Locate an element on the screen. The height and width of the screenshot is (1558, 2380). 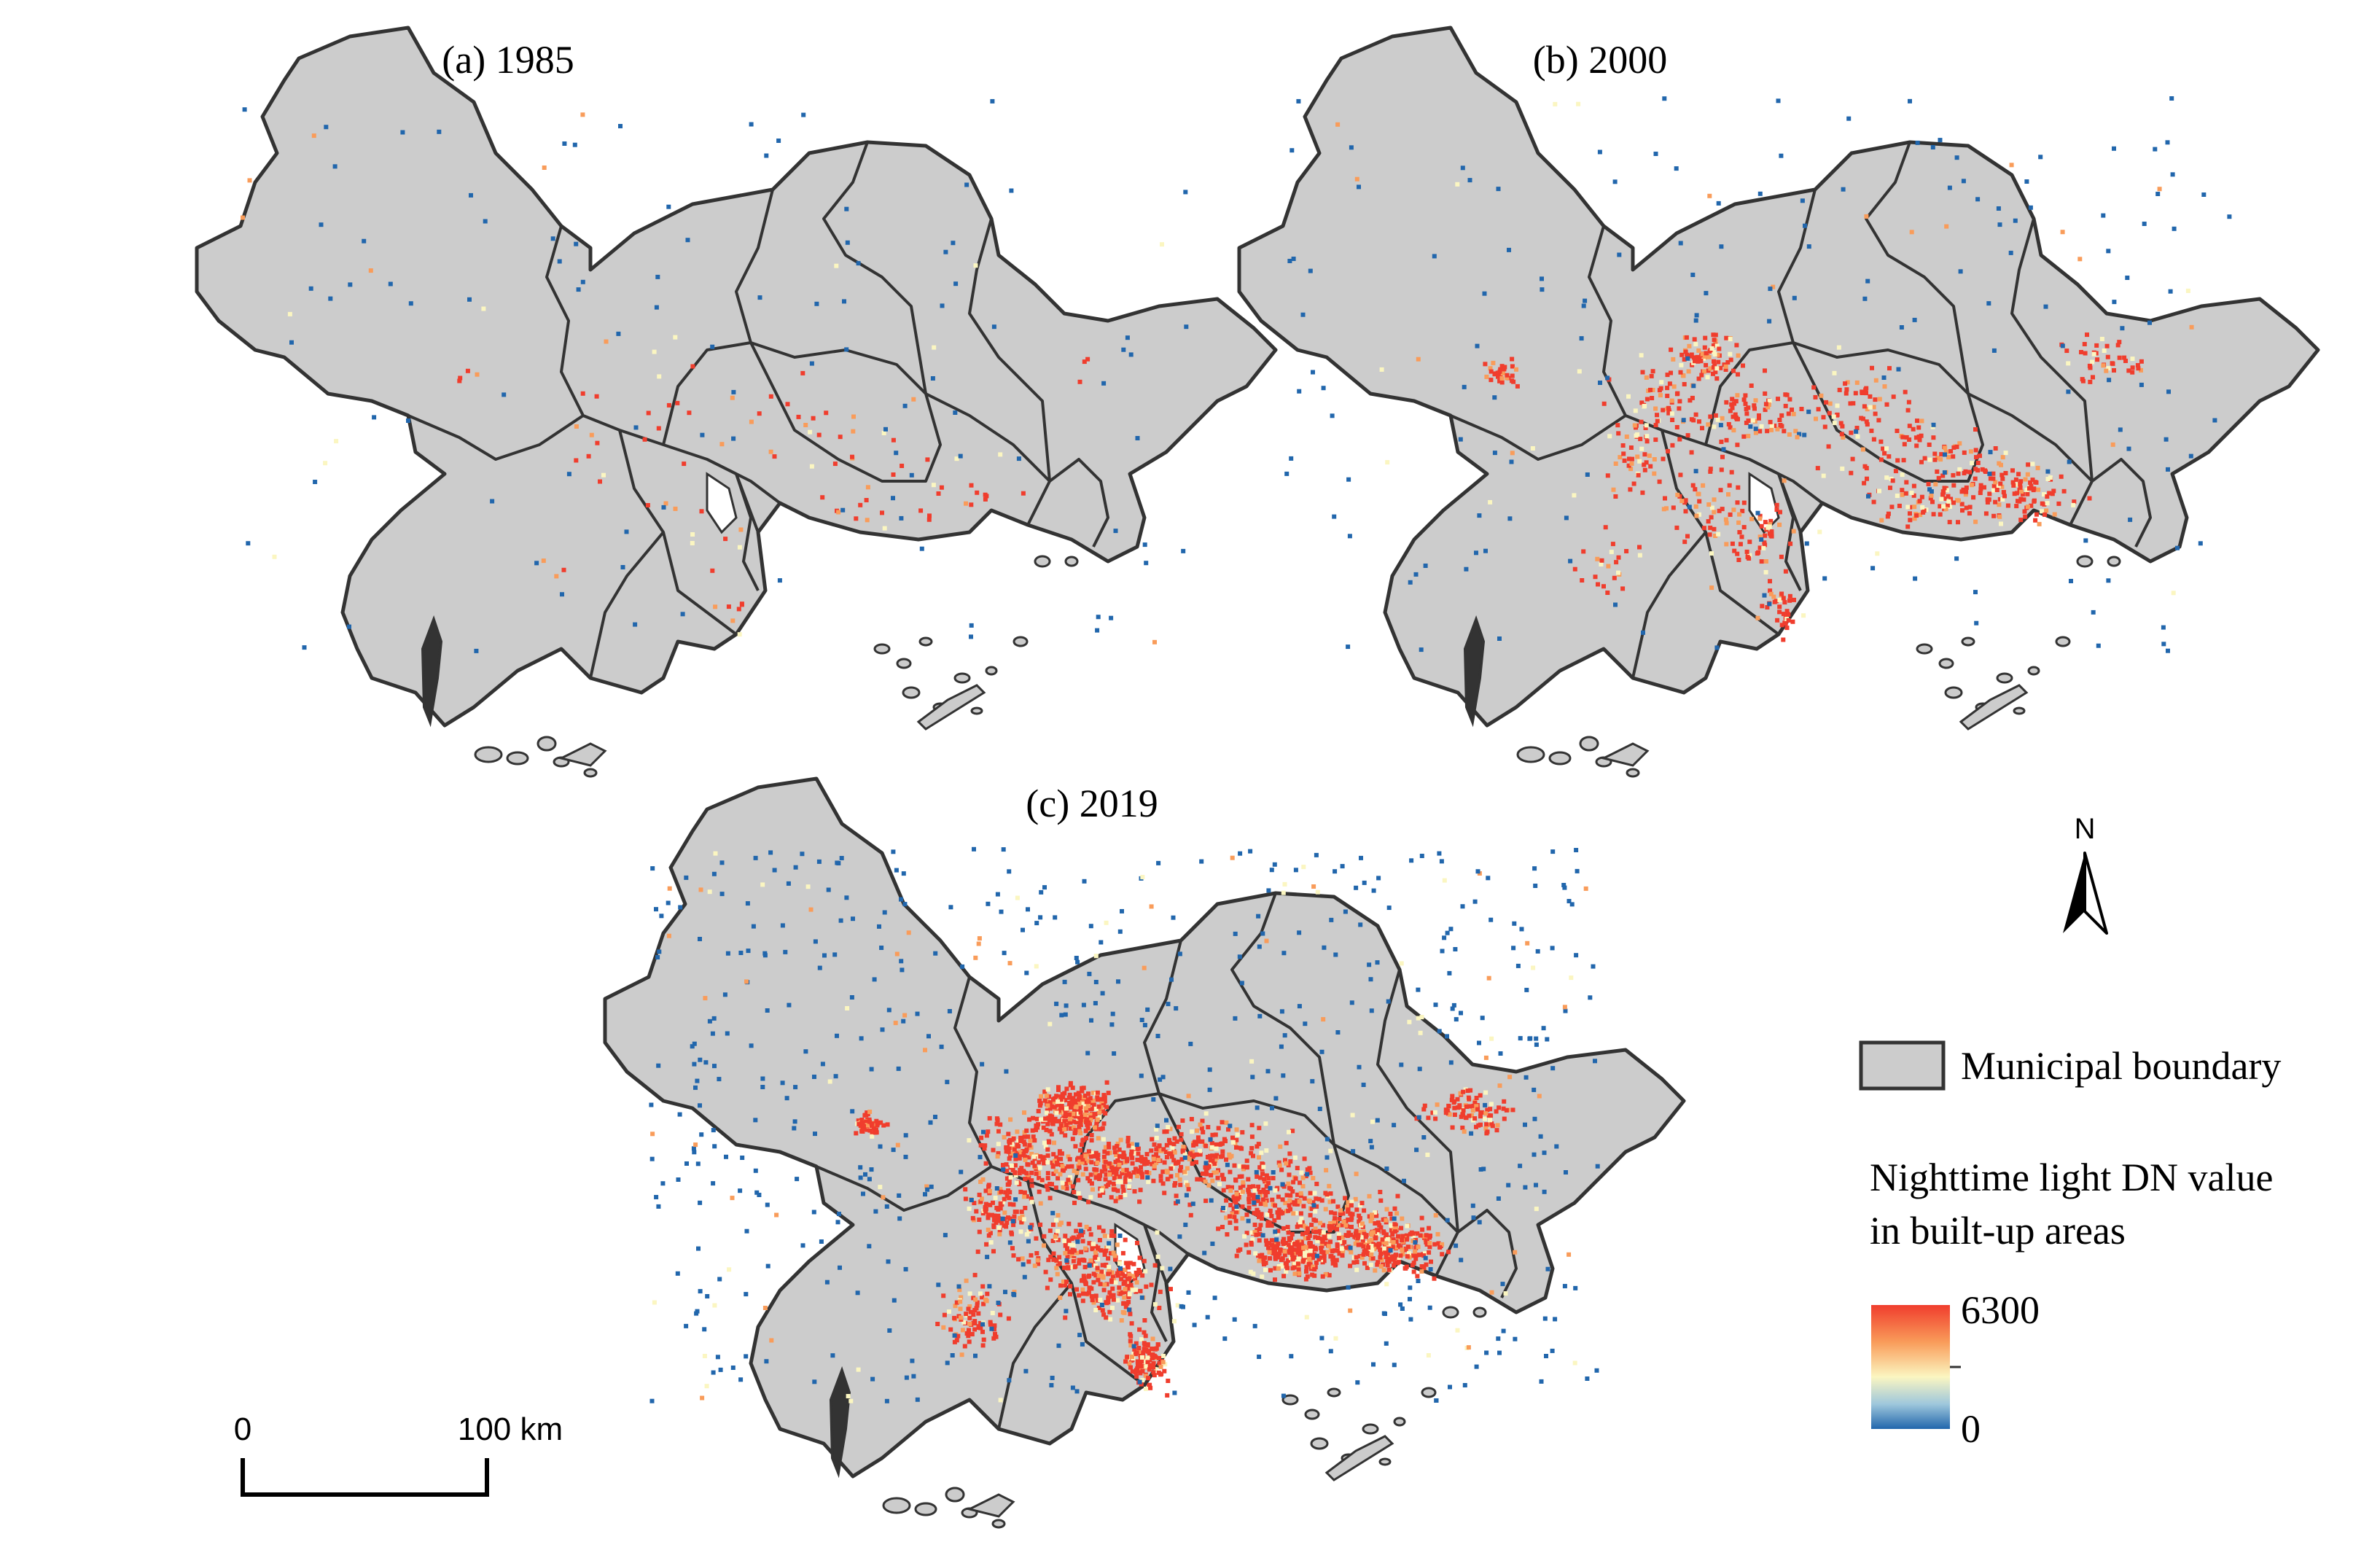
scale-bar-start-label: 0 is located at coordinates (242, 1429).